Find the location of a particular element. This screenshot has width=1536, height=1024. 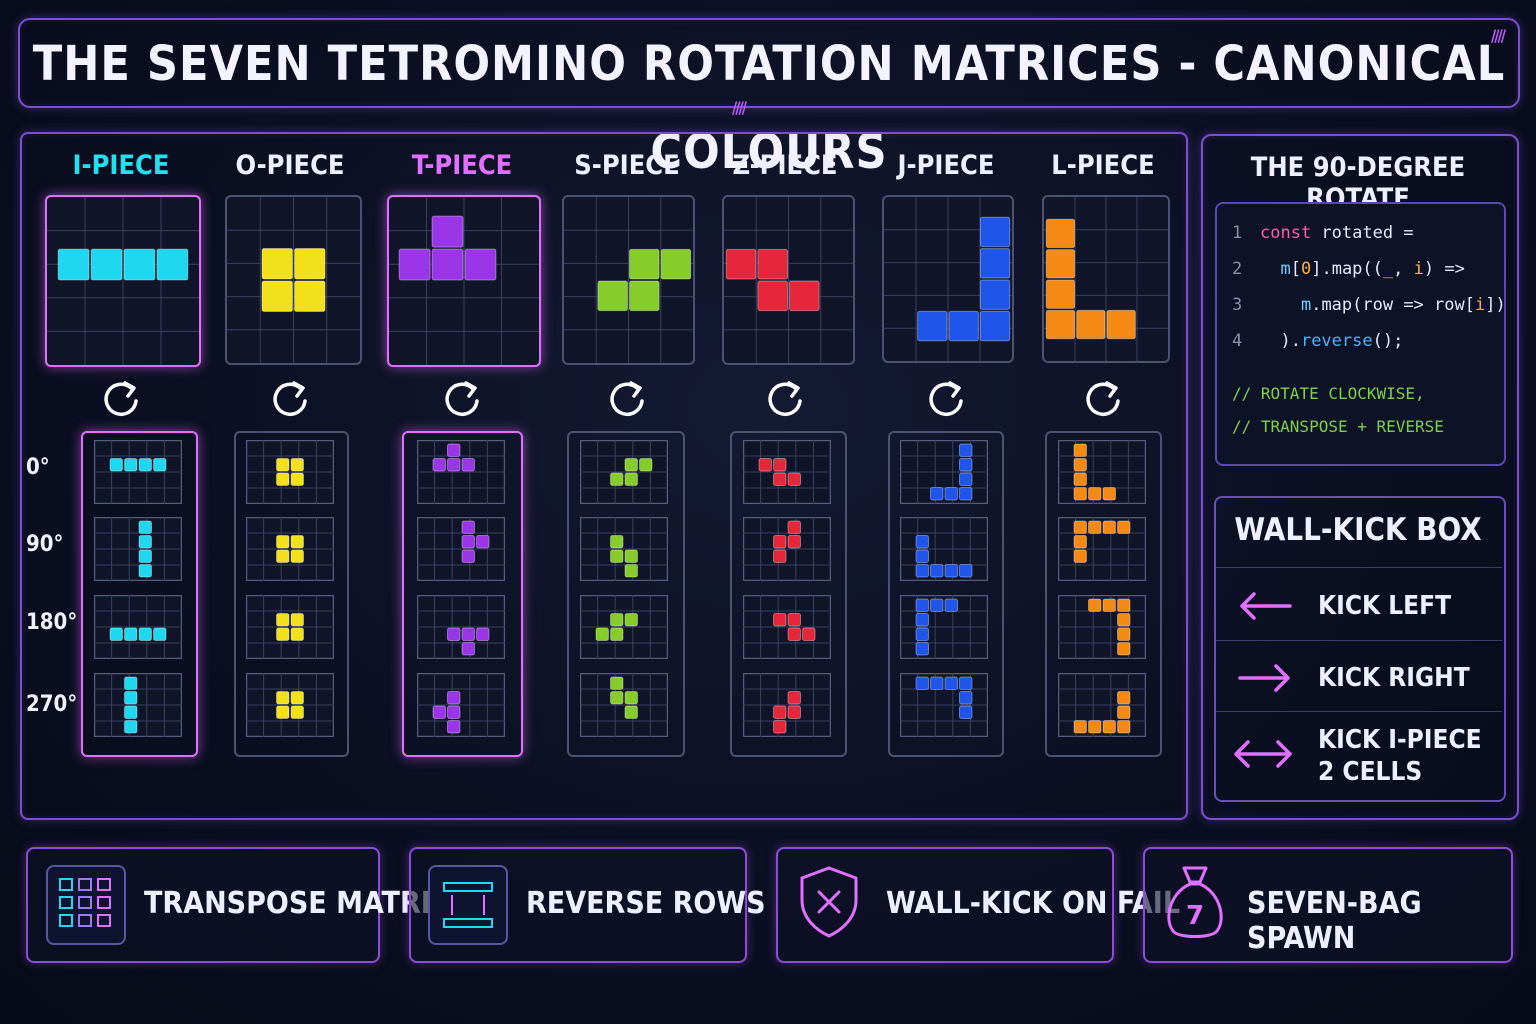

l-rotation-0deg is located at coordinates (1101, 472).